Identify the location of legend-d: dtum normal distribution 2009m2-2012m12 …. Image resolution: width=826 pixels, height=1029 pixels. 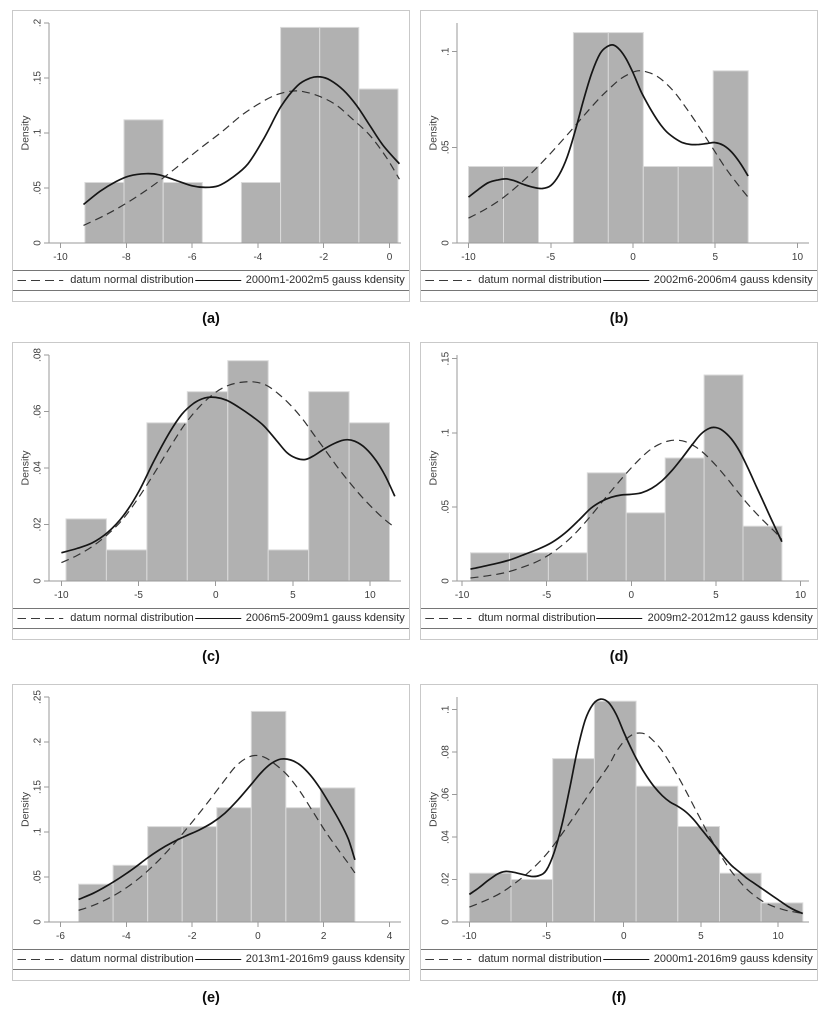
(619, 618).